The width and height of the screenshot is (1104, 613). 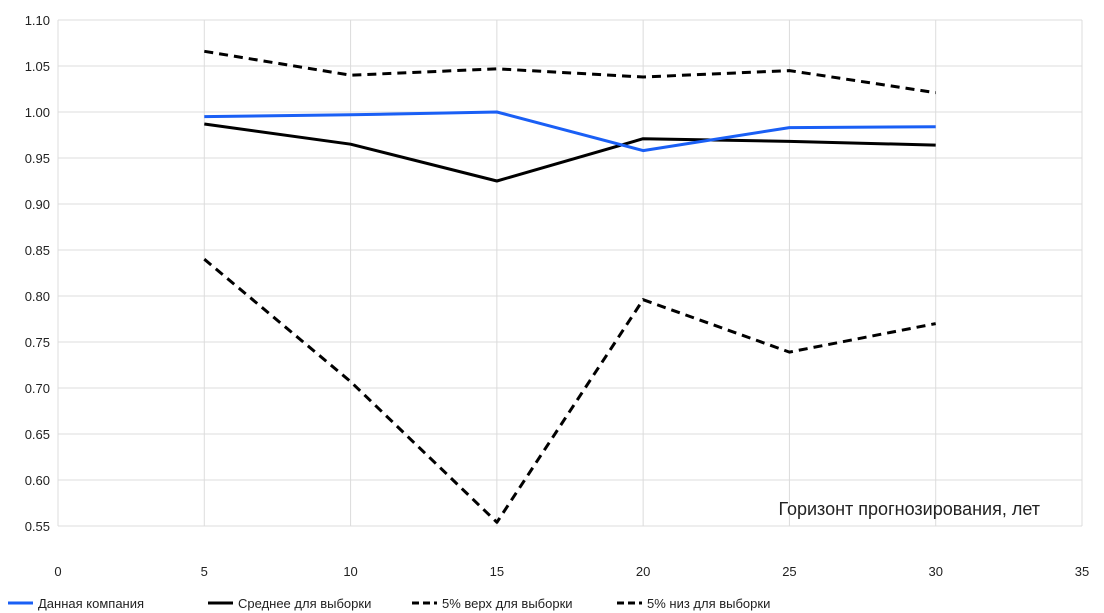 What do you see at coordinates (37, 526) in the screenshot?
I see `y-tick-label: 0.55` at bounding box center [37, 526].